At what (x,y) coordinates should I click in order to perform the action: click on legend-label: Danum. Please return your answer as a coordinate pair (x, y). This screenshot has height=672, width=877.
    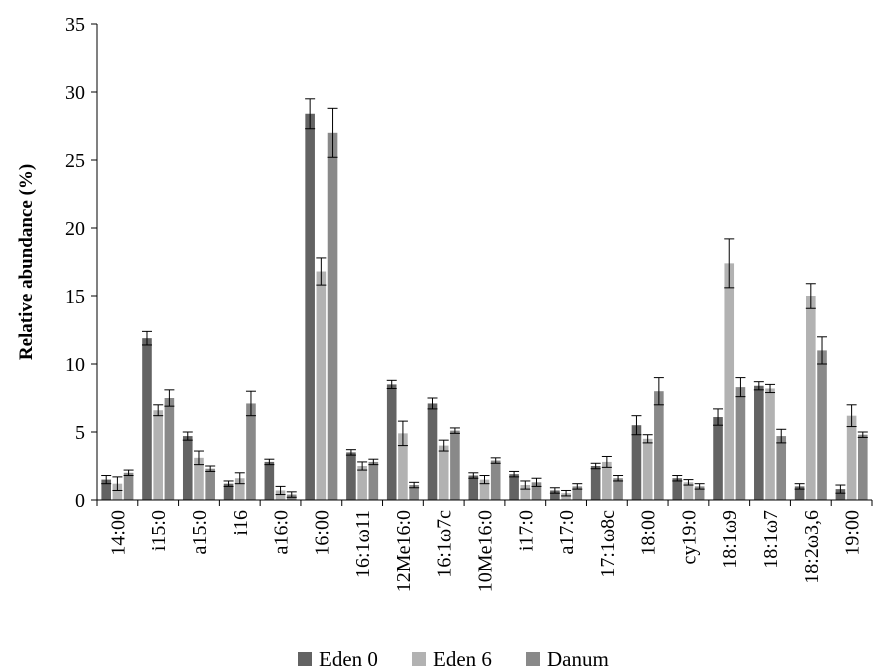
    Looking at the image, I should click on (578, 659).